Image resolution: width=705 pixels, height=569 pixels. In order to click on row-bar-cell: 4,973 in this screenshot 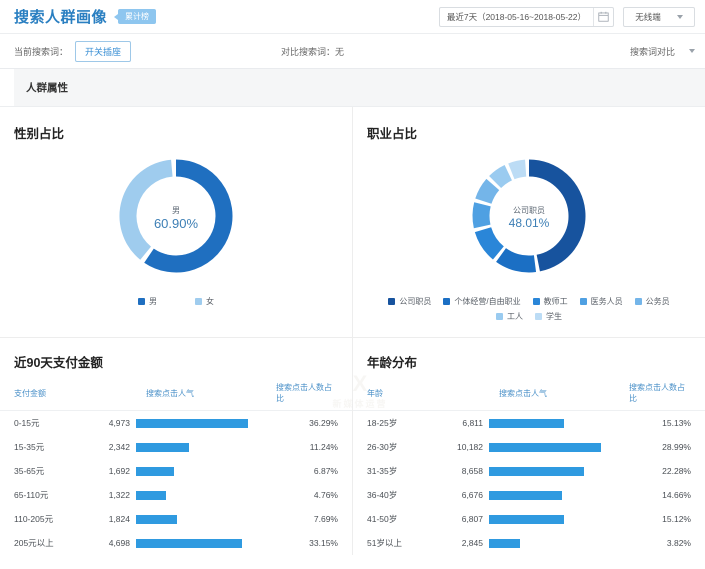, I will do `click(184, 423)`.